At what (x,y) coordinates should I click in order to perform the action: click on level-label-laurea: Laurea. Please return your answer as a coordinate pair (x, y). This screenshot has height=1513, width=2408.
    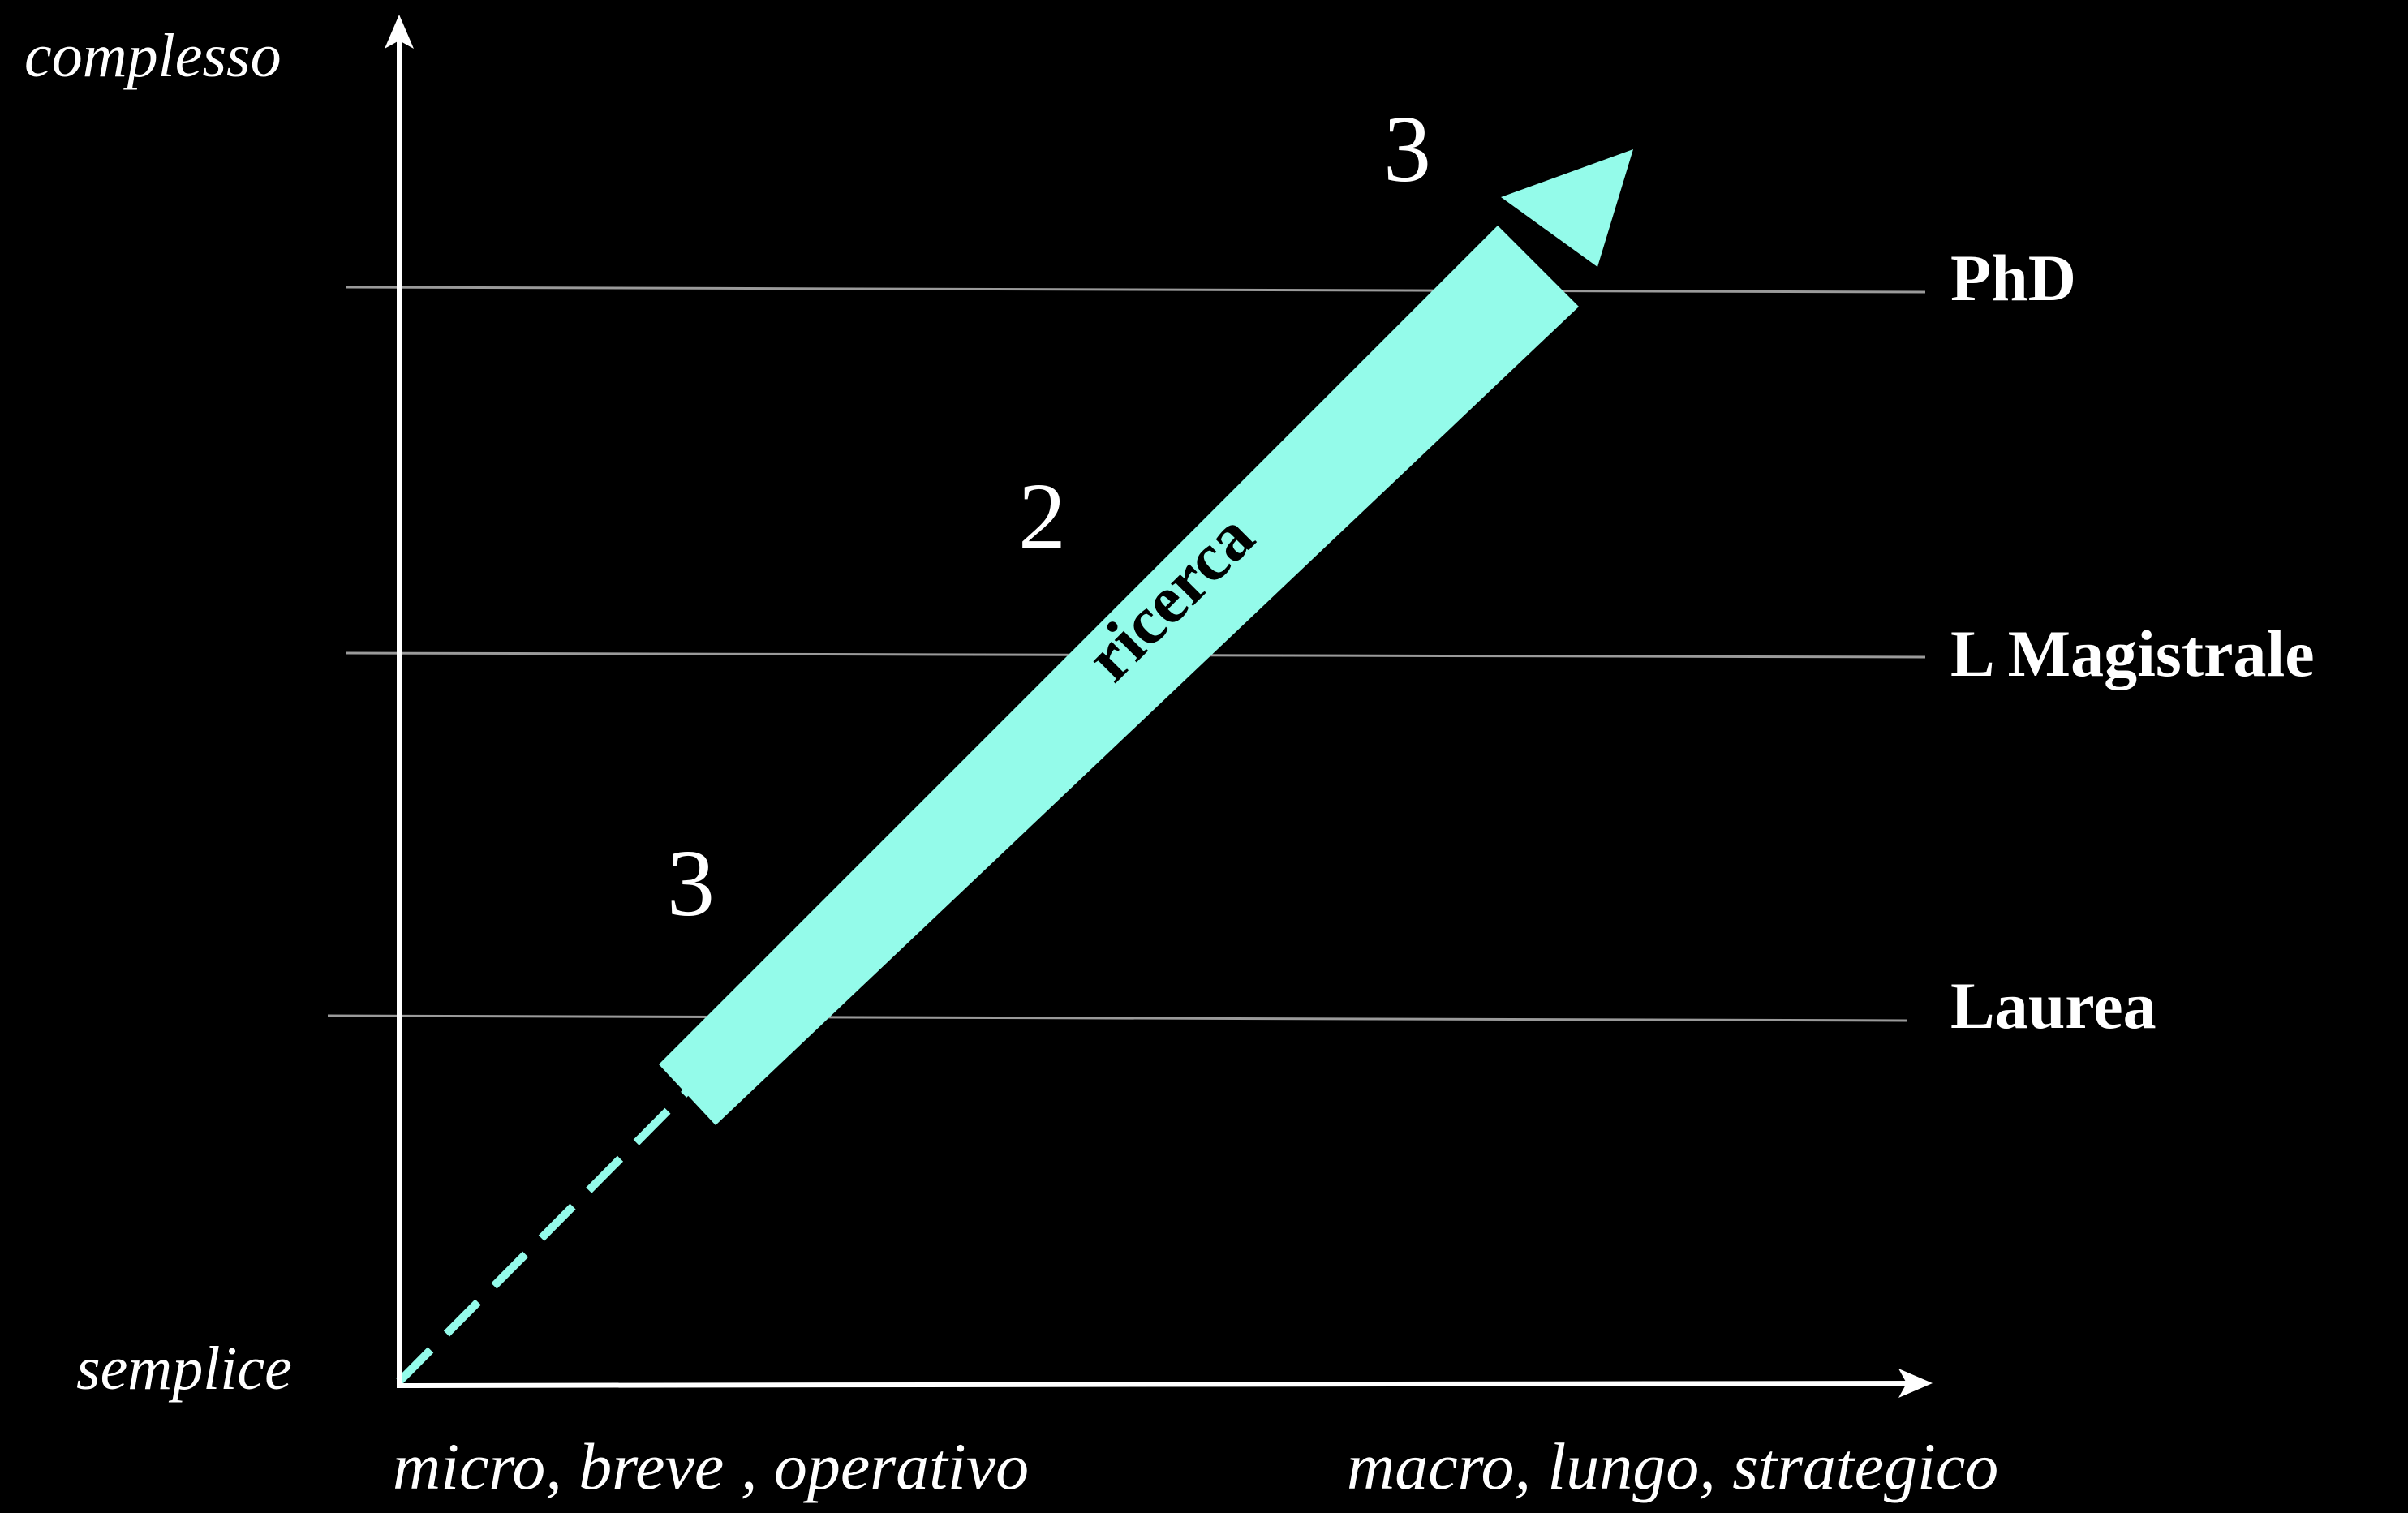
    Looking at the image, I should click on (2053, 1005).